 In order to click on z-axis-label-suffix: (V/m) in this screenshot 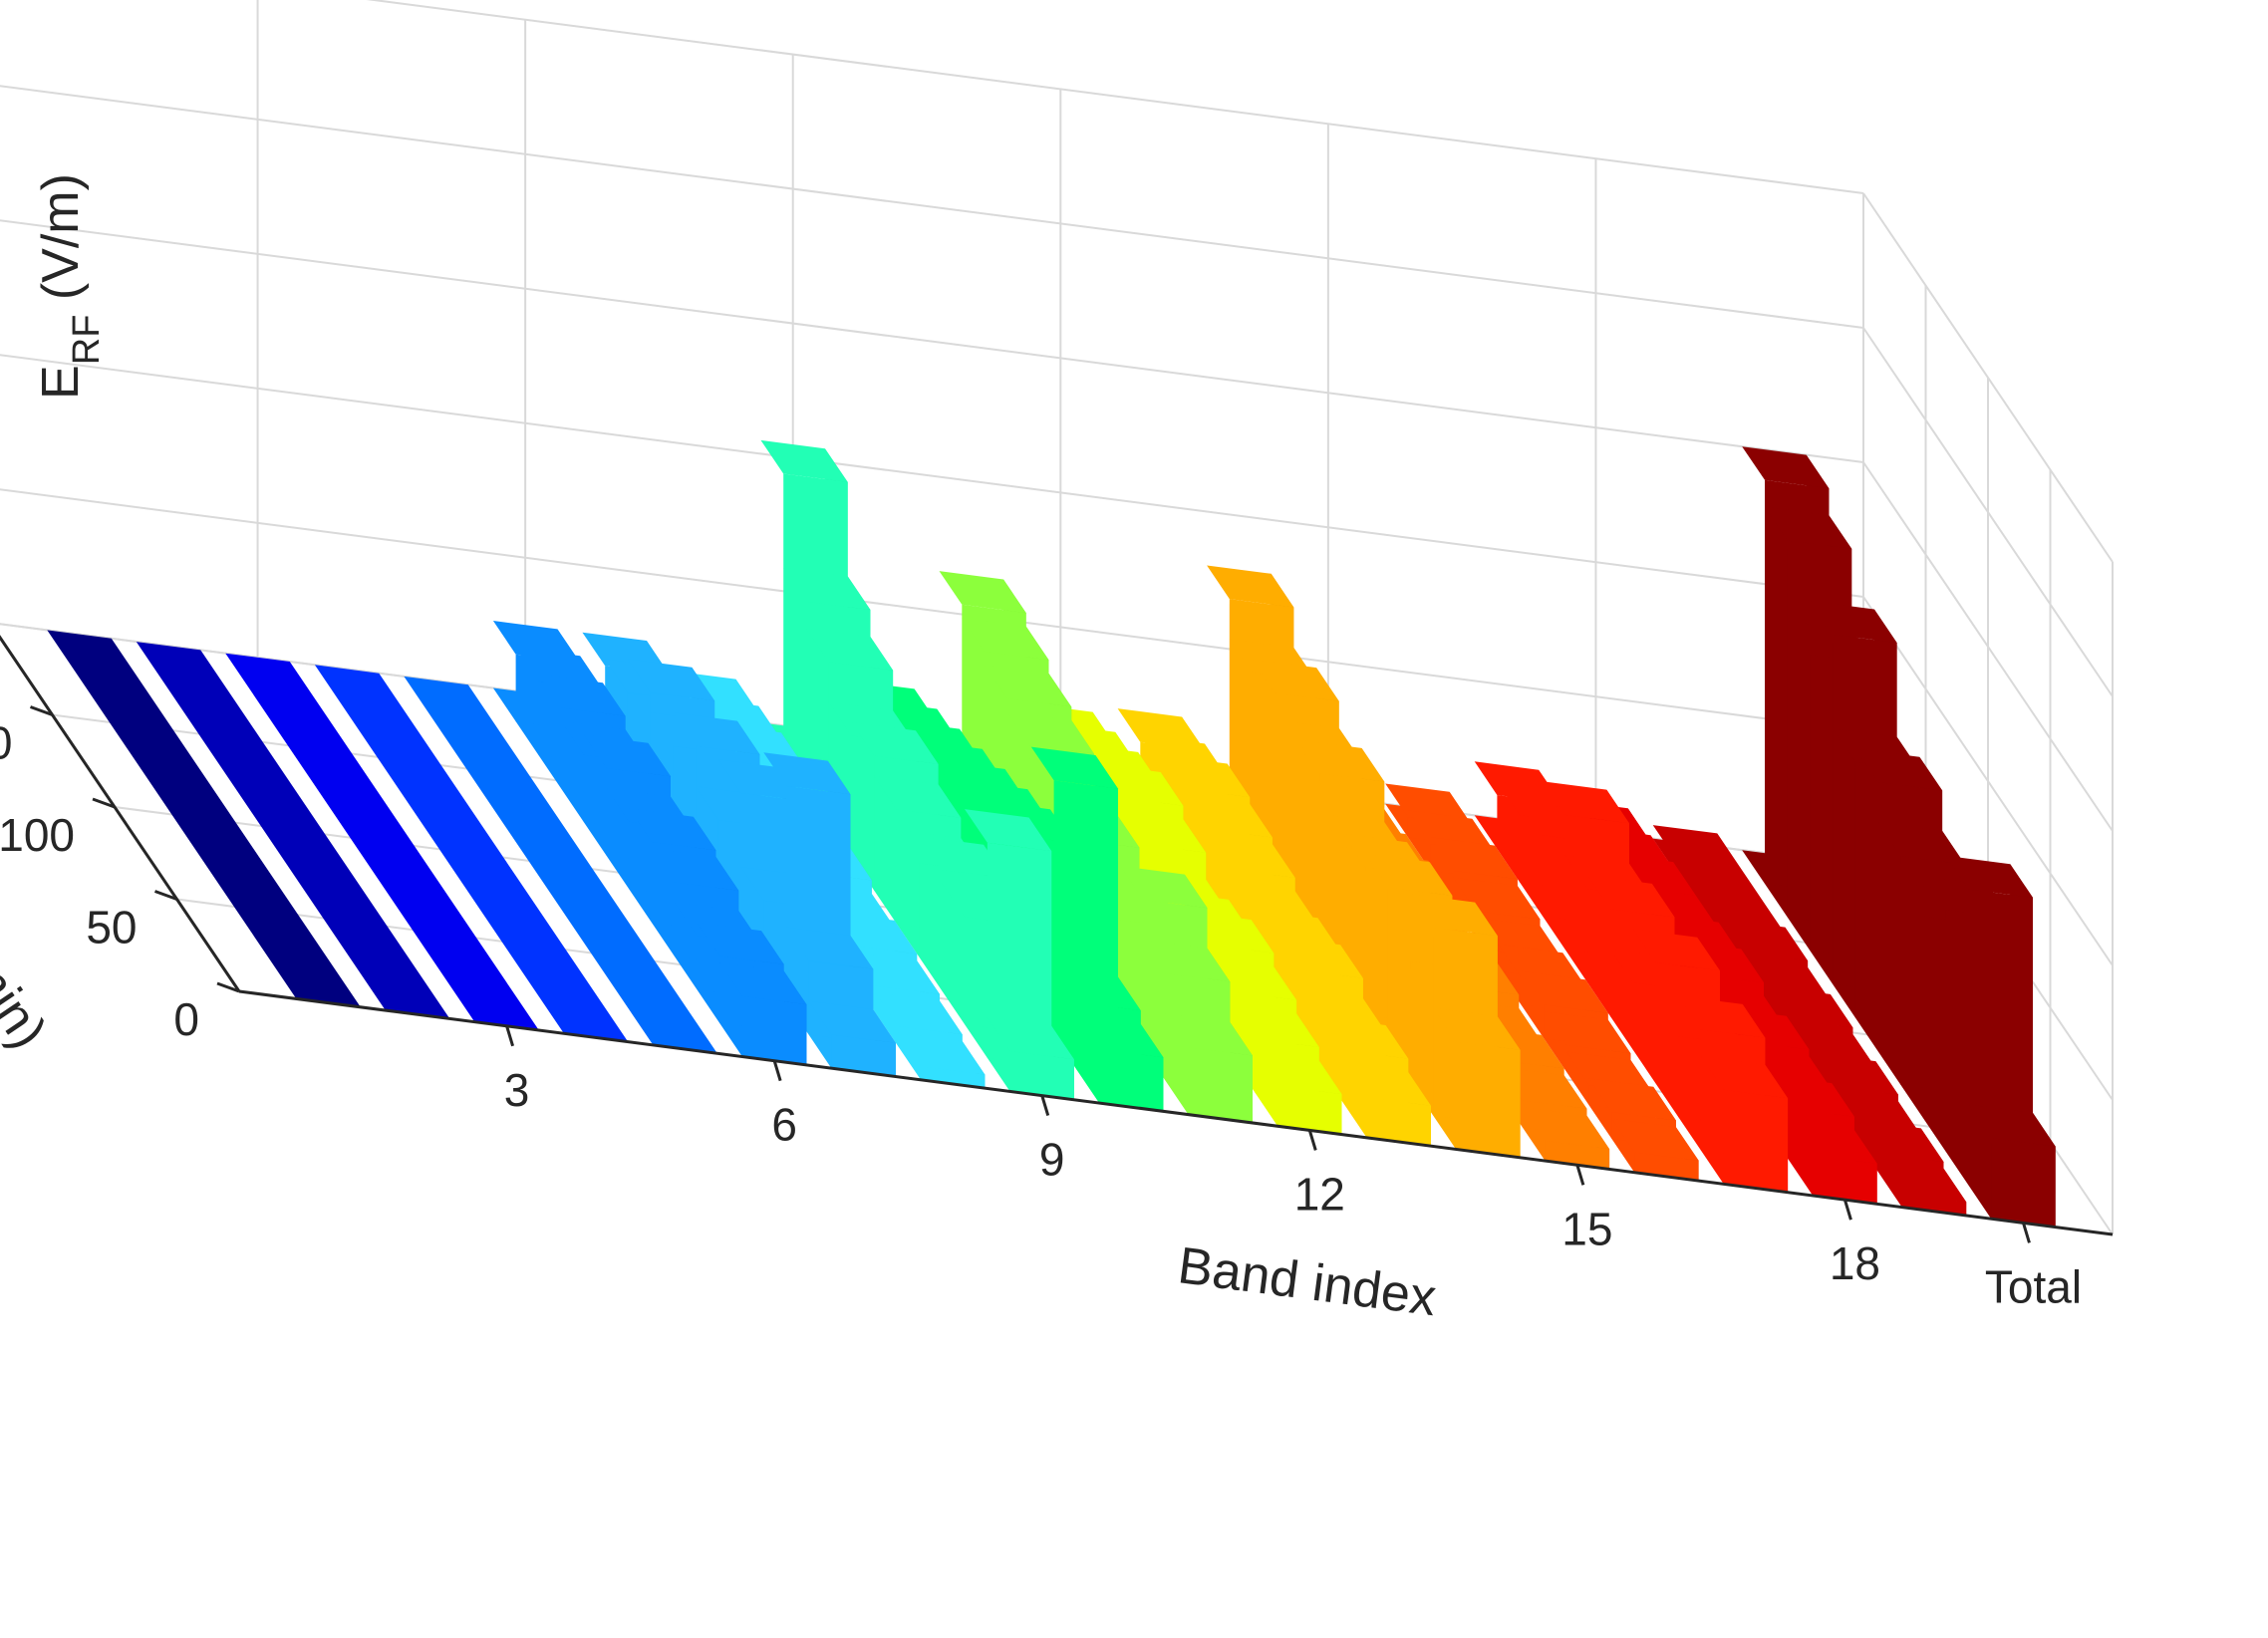, I will do `click(61, 244)`.